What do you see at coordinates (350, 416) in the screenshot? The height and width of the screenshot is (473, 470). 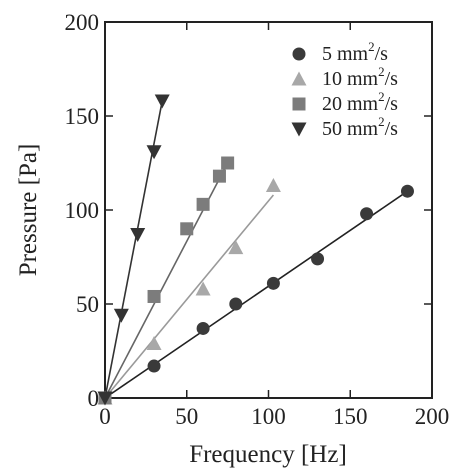 I see `x-tick-label: 150` at bounding box center [350, 416].